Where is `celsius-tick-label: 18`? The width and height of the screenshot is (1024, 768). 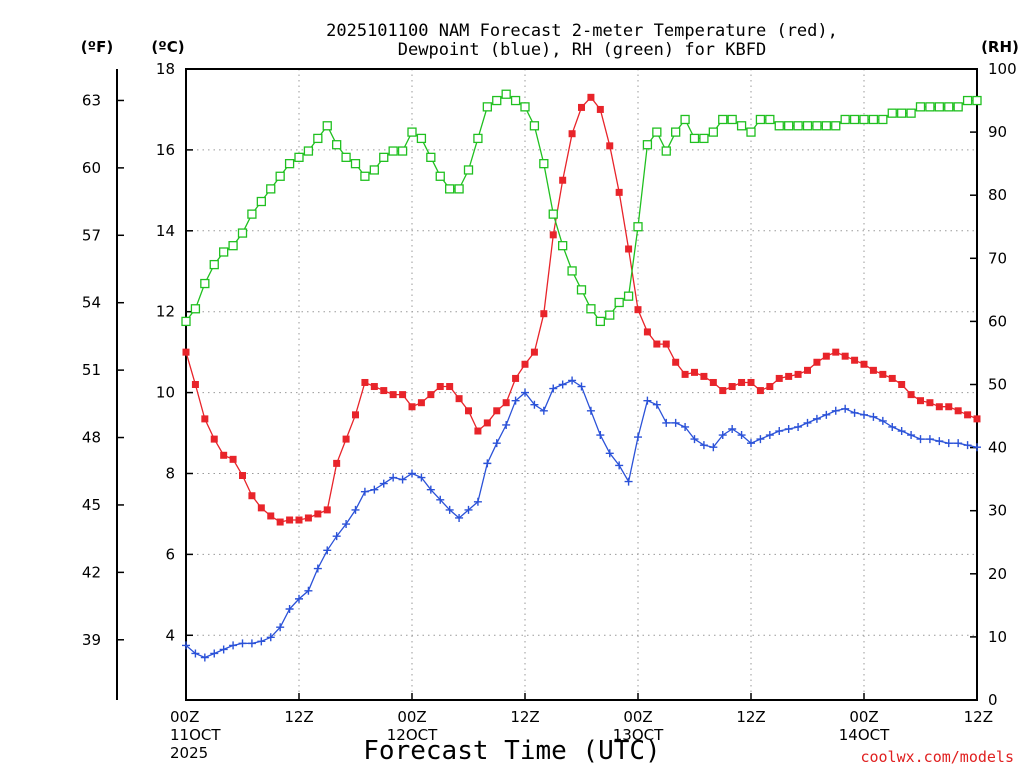
celsius-tick-label: 18 is located at coordinates (165, 69).